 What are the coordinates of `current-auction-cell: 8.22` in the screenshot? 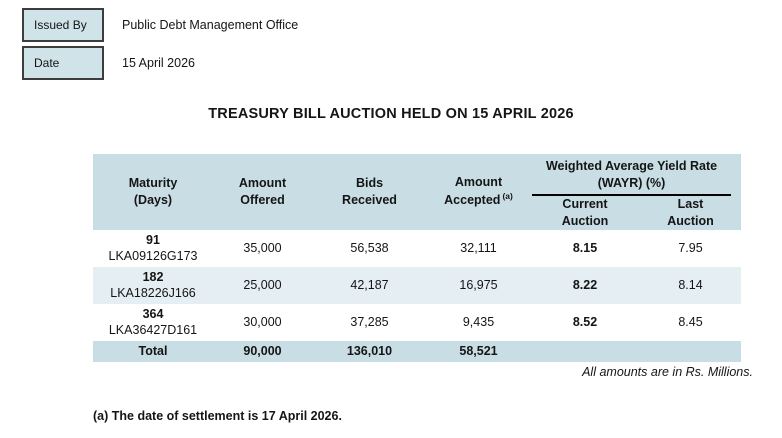 It's located at (585, 285).